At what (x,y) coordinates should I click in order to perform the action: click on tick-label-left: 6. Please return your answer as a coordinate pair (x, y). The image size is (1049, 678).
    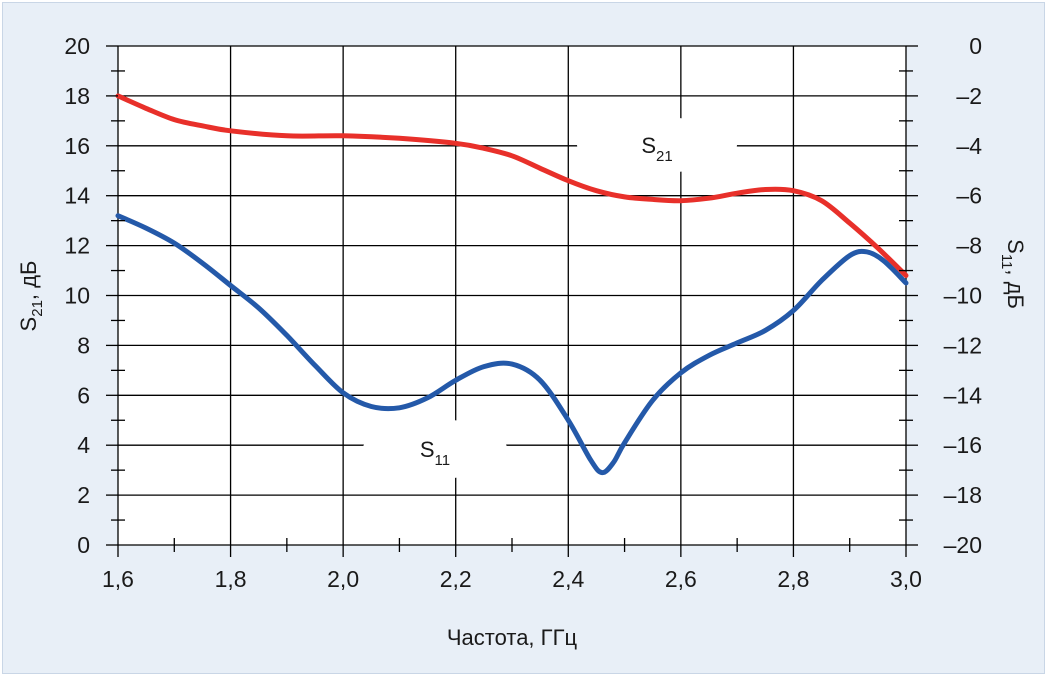
    Looking at the image, I should click on (83, 395).